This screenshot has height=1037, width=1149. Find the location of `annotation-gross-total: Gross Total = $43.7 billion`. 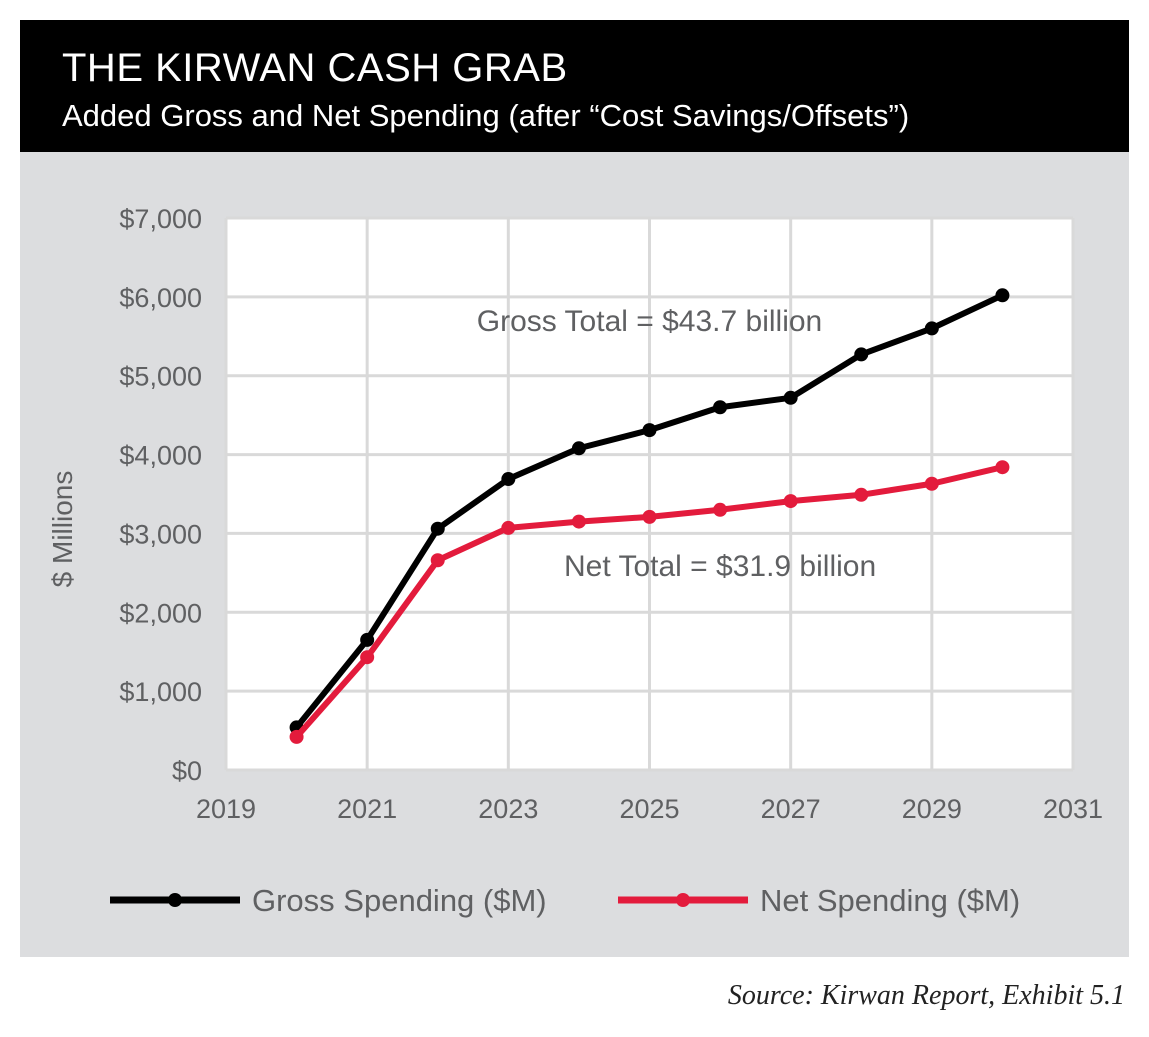

annotation-gross-total: Gross Total = $43.7 billion is located at coordinates (649, 321).